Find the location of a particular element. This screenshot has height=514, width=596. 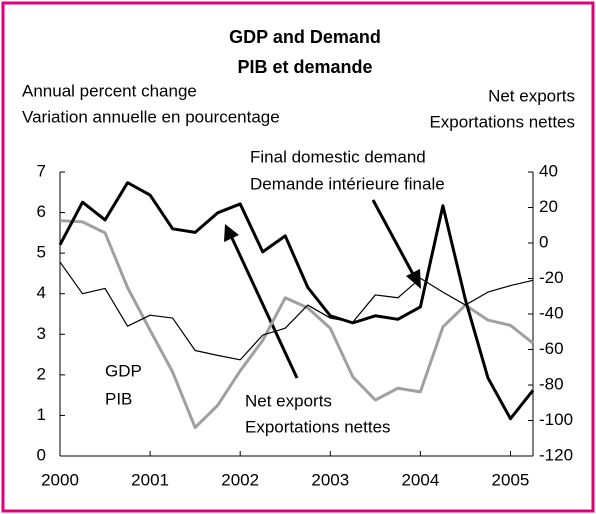

y2-tick-label: -60 is located at coordinates (551, 348).